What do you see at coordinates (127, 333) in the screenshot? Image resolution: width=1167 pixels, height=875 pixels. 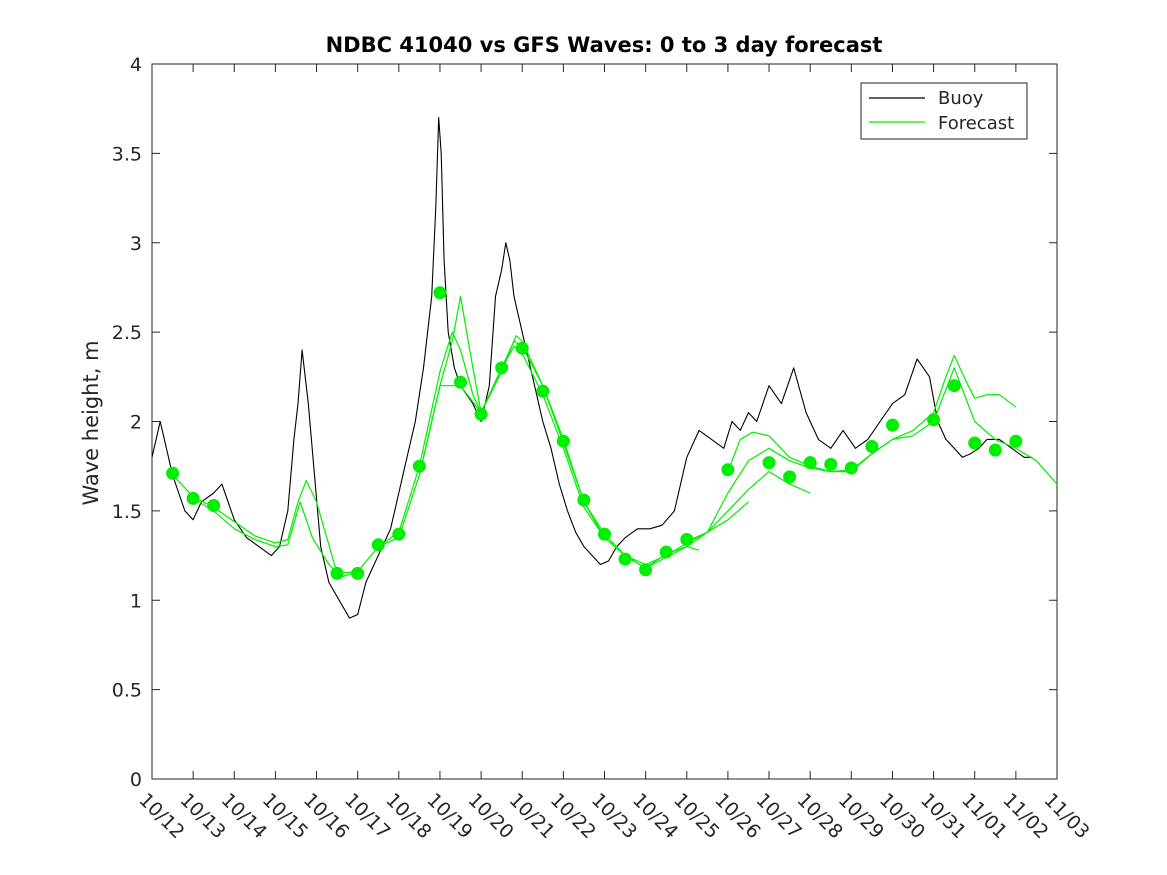 I see `y-tick-label: 2.5` at bounding box center [127, 333].